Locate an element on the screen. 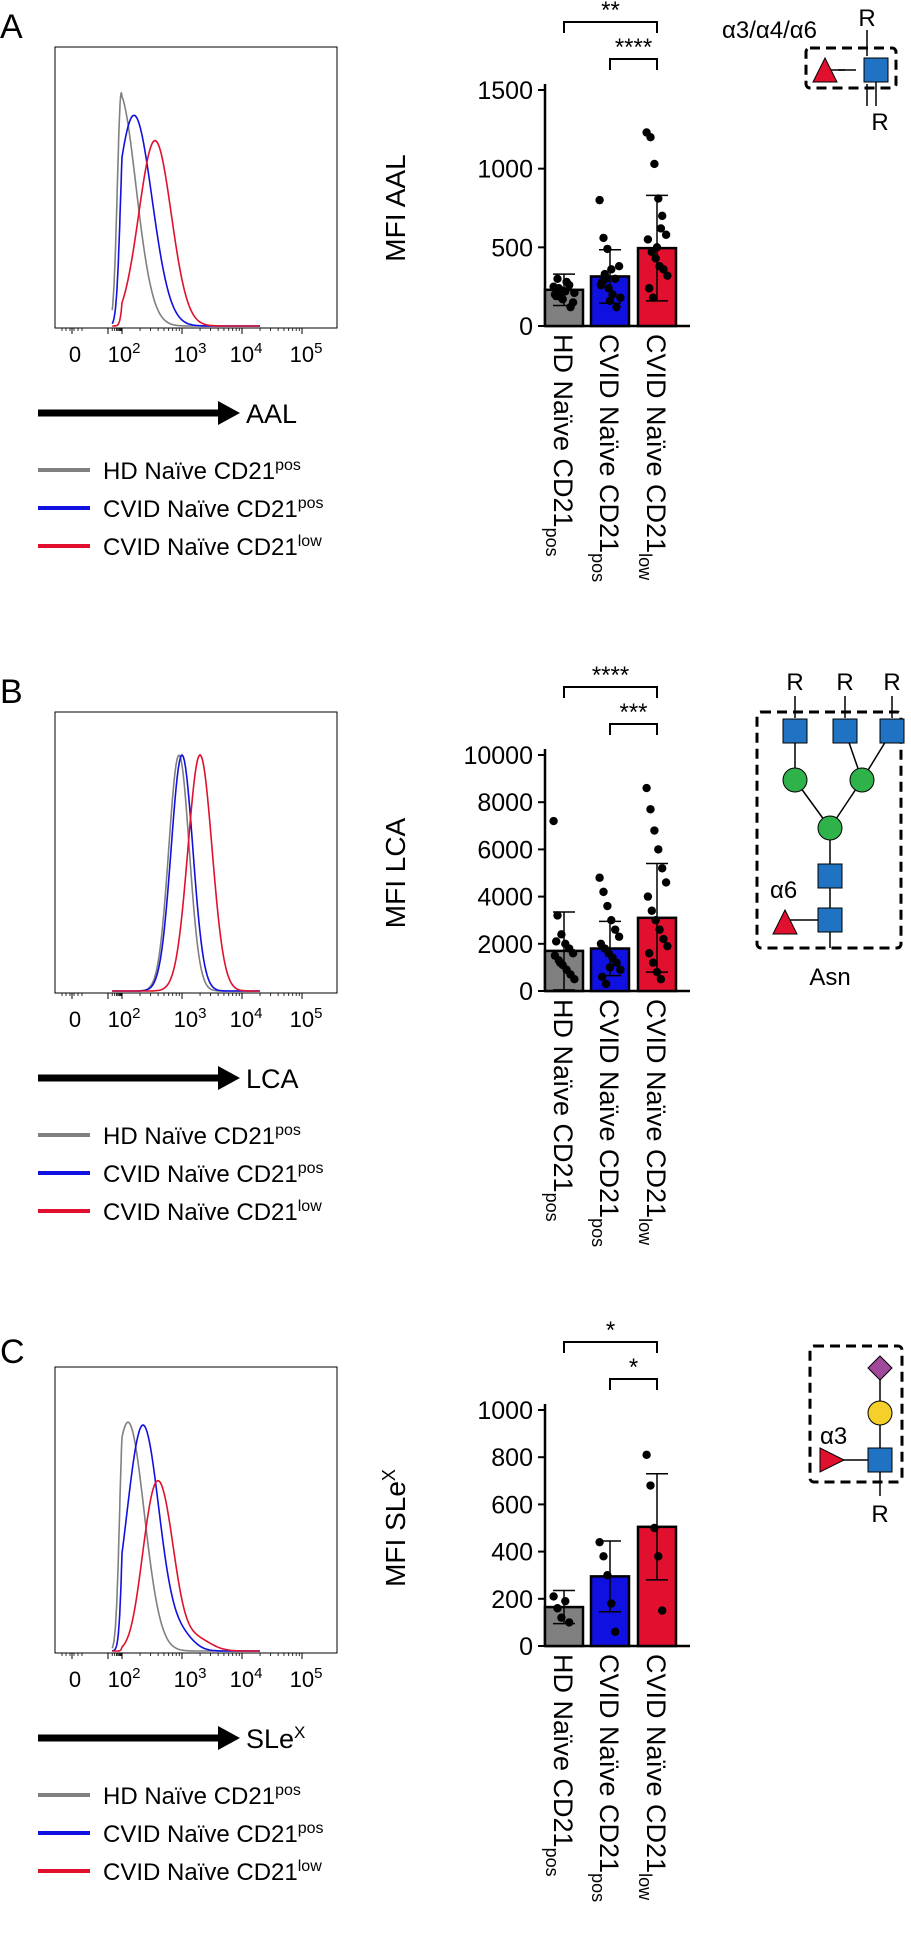 This screenshot has height=1957, width=911. y-tick-label: 400 is located at coordinates (512, 1553).